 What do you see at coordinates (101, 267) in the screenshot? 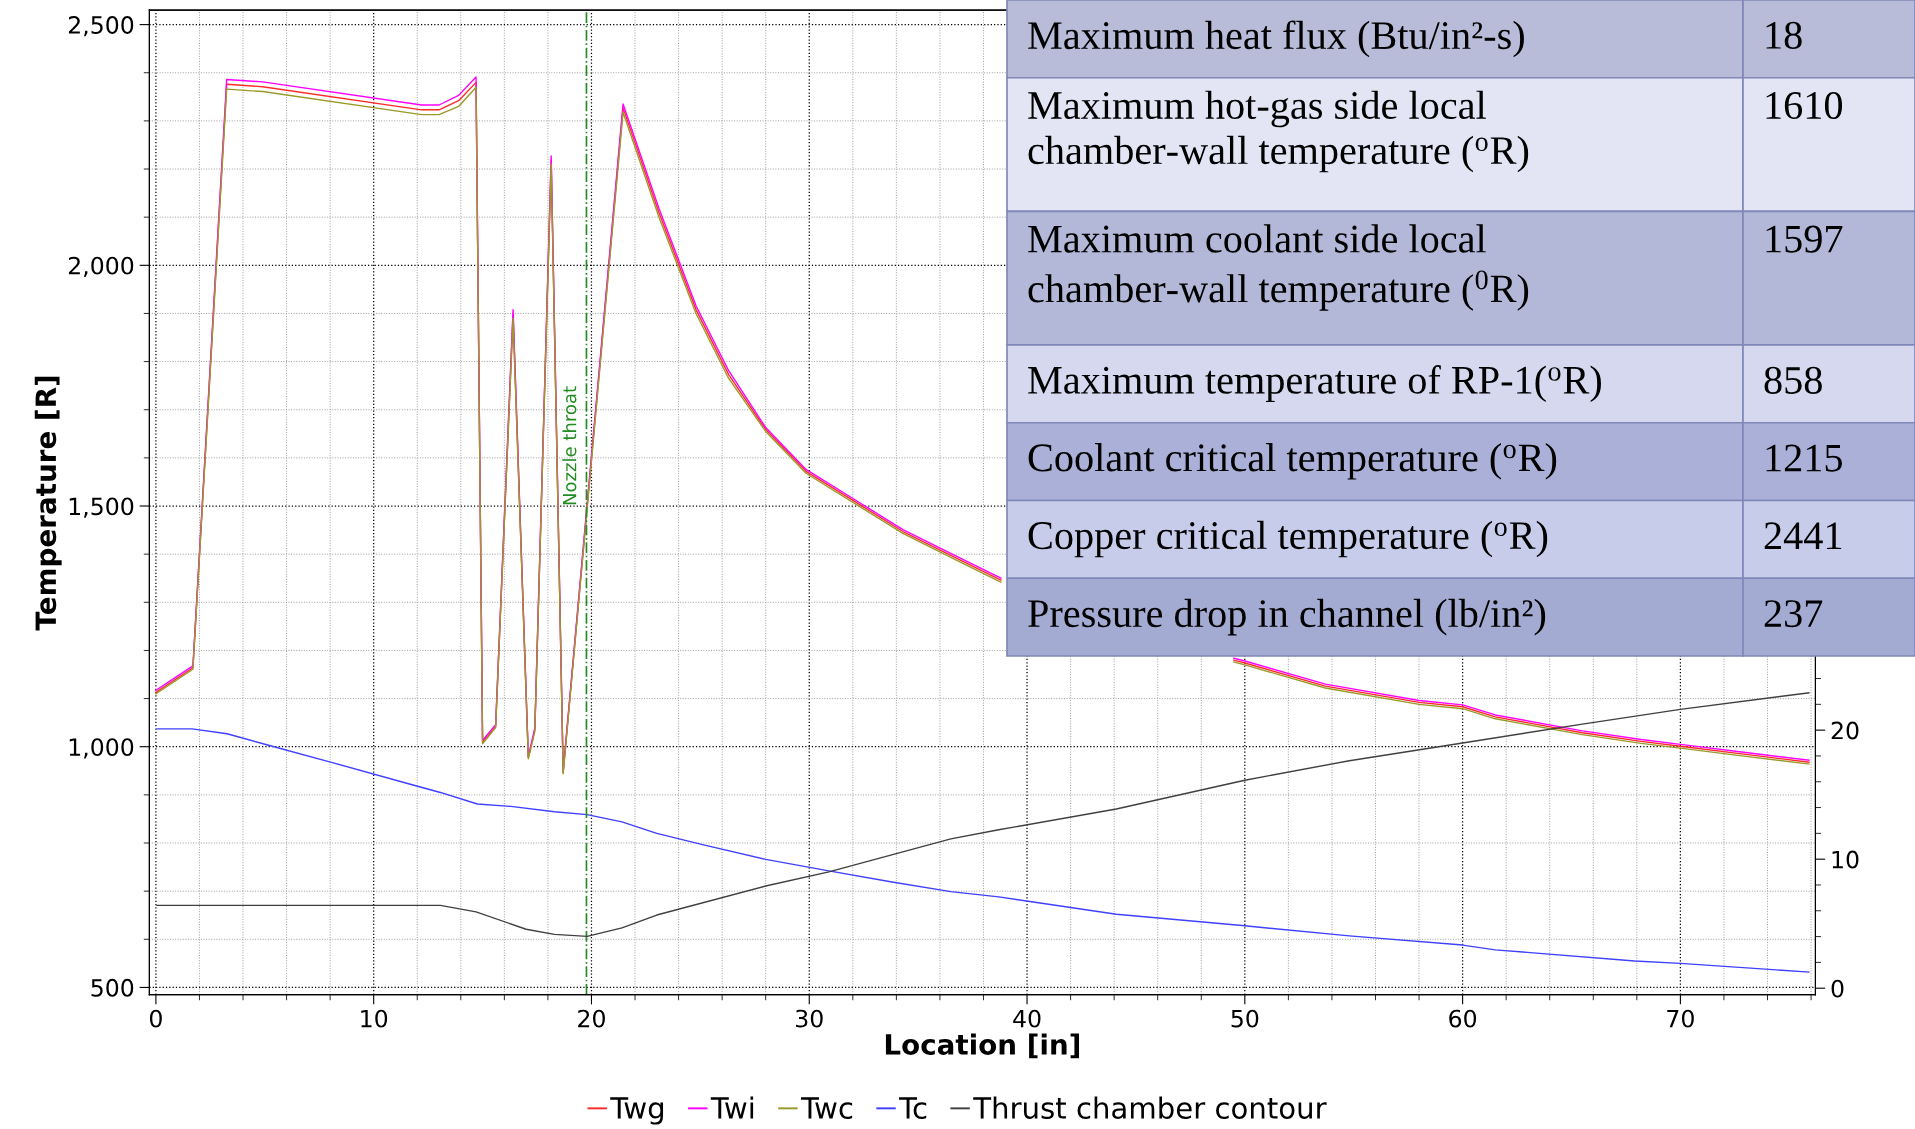
I see `y-tick-label: 2,000` at bounding box center [101, 267].